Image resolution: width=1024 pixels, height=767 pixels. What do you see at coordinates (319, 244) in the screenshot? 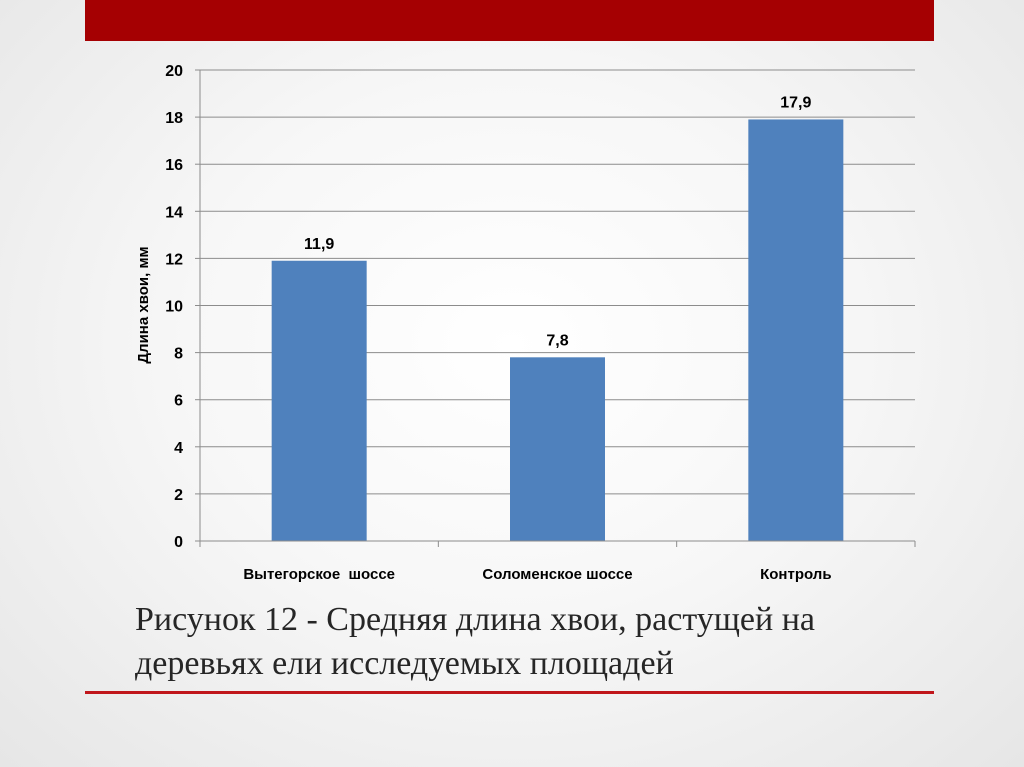
I see `data-label: 11,9` at bounding box center [319, 244].